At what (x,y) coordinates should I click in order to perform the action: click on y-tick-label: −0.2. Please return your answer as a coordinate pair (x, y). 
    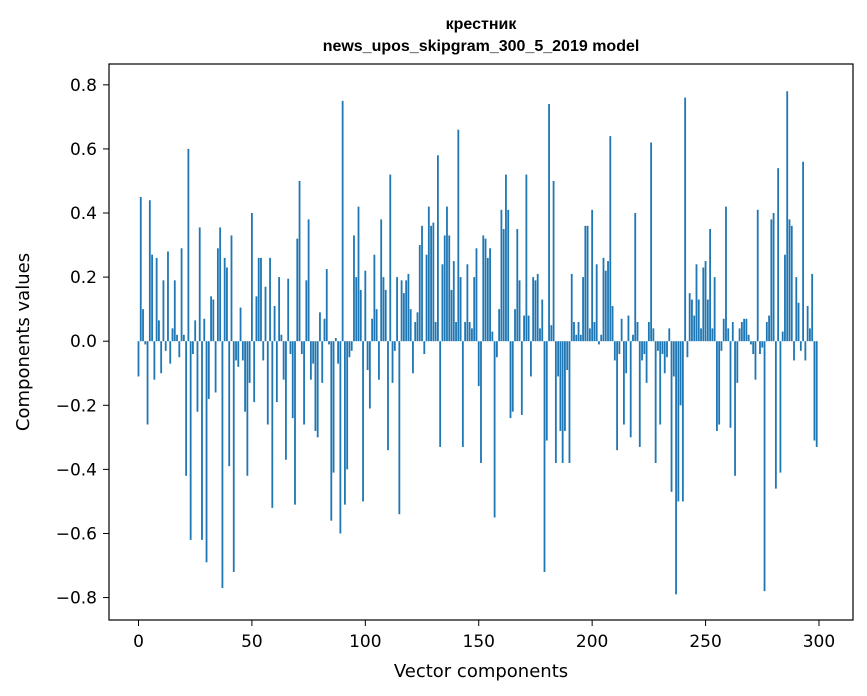
    Looking at the image, I should click on (76, 406).